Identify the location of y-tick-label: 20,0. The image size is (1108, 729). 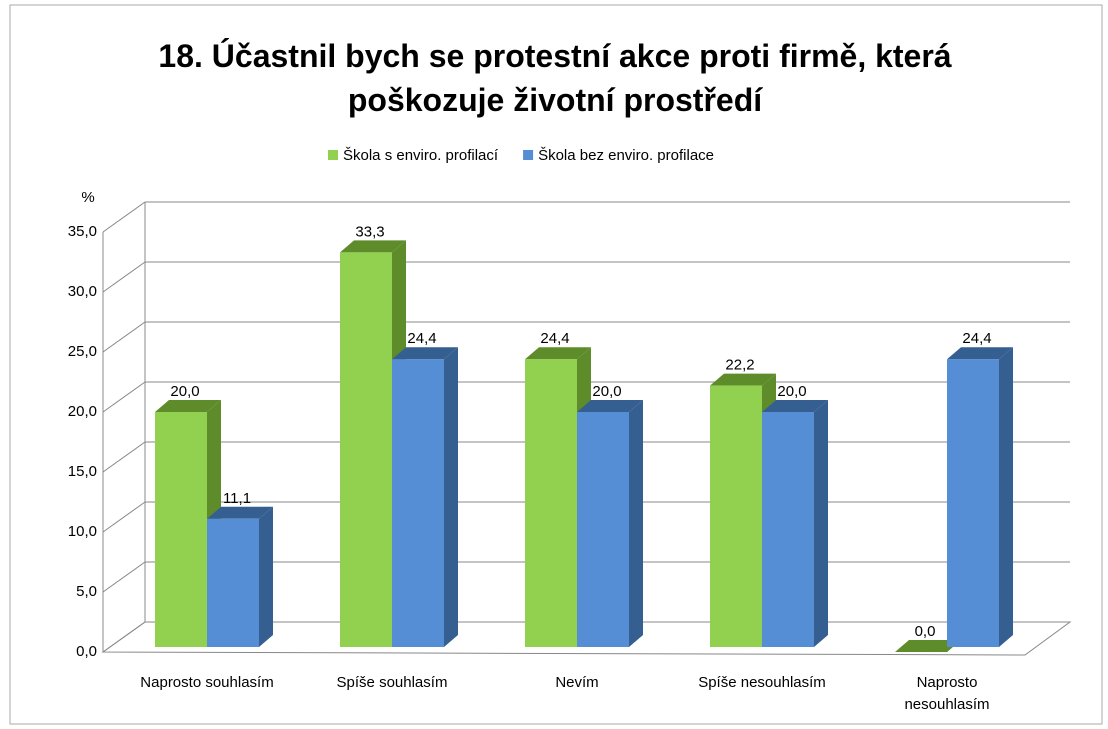
(82, 411).